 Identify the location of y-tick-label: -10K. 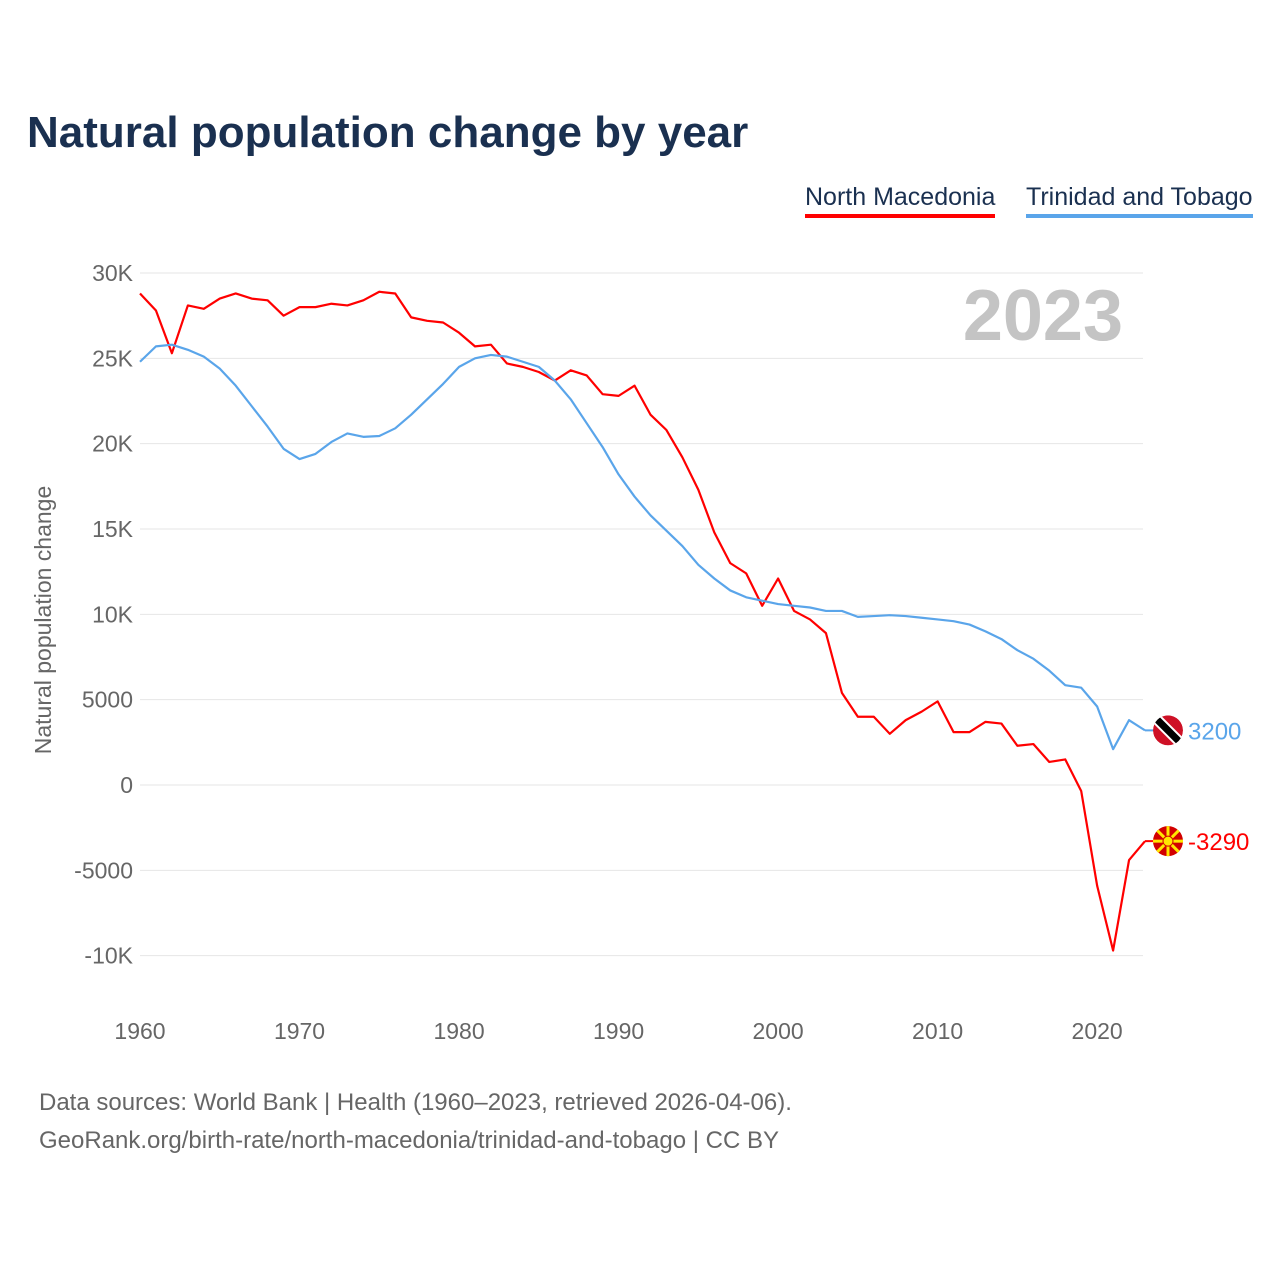
(108, 956).